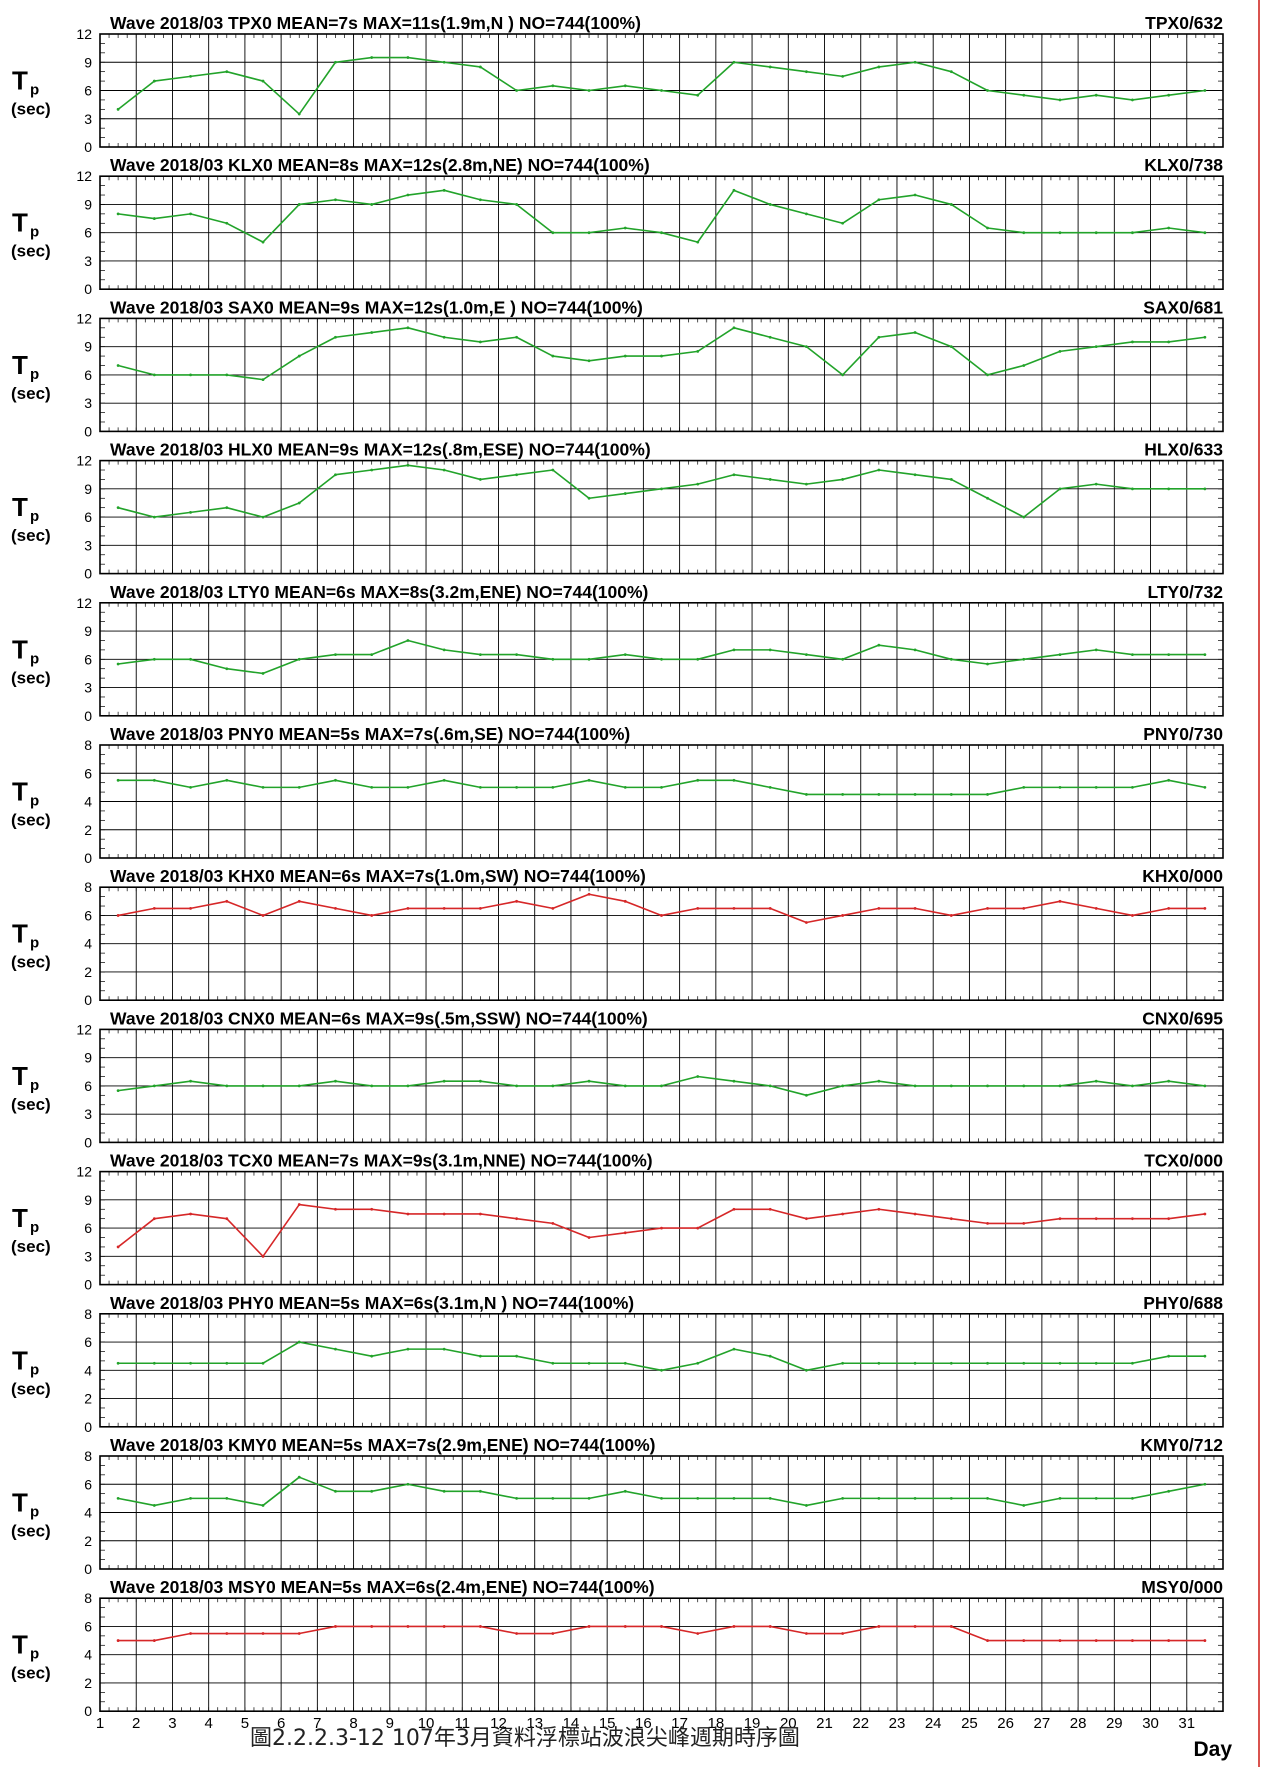  I want to click on x-tick-label: 17, so click(679, 1723).